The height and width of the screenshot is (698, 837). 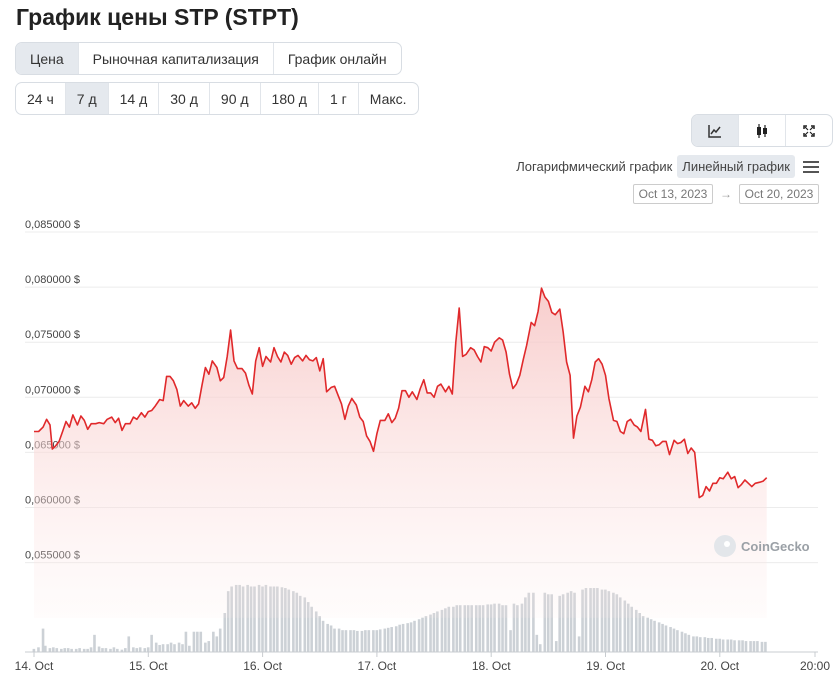 I want to click on range-90d-button: 90 д, so click(x=235, y=98).